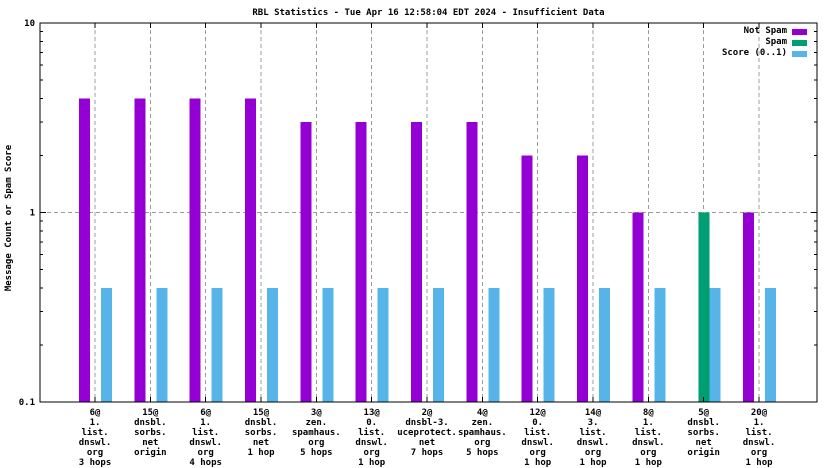  Describe the element at coordinates (754, 53) in the screenshot. I see `legend-label-score: Score (0..1)` at that location.